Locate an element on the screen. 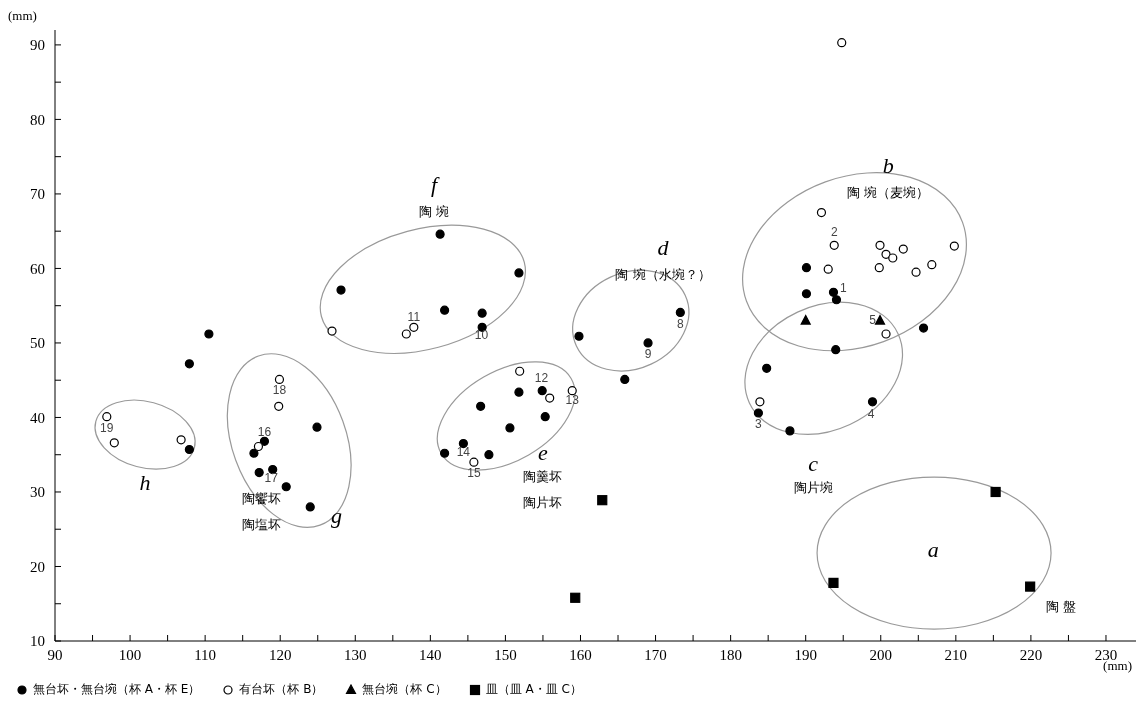 Image resolution: width=1144 pixels, height=701 pixels. x-tick-label: 160 is located at coordinates (580, 654).